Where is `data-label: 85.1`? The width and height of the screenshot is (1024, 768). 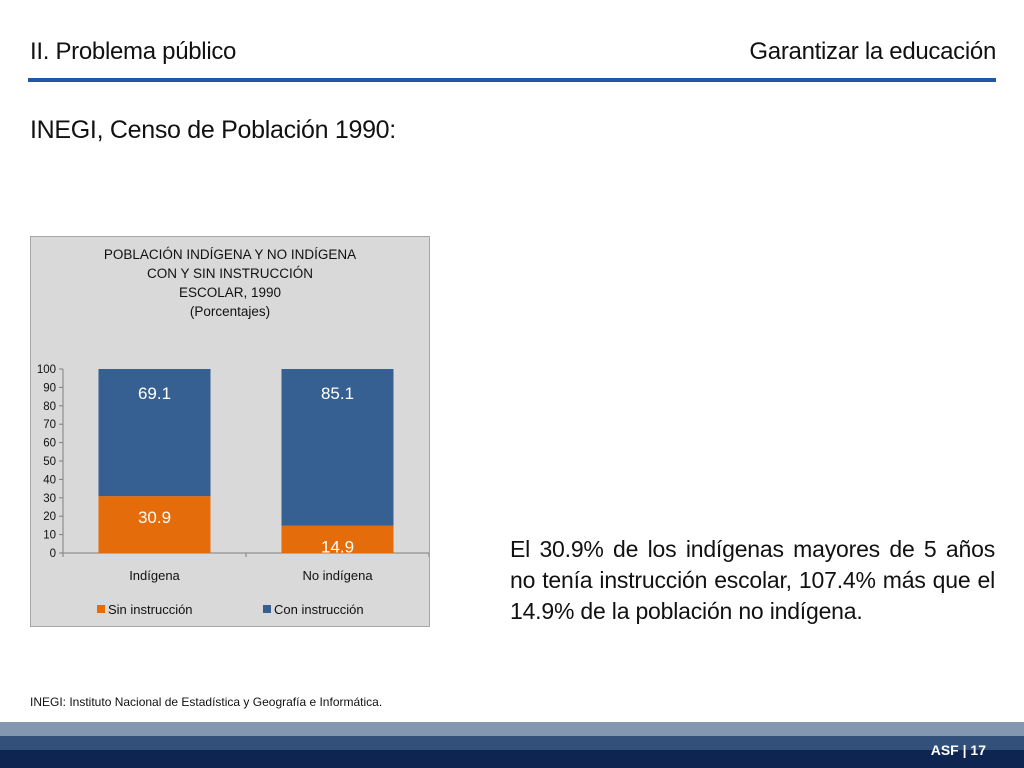 data-label: 85.1 is located at coordinates (337, 393).